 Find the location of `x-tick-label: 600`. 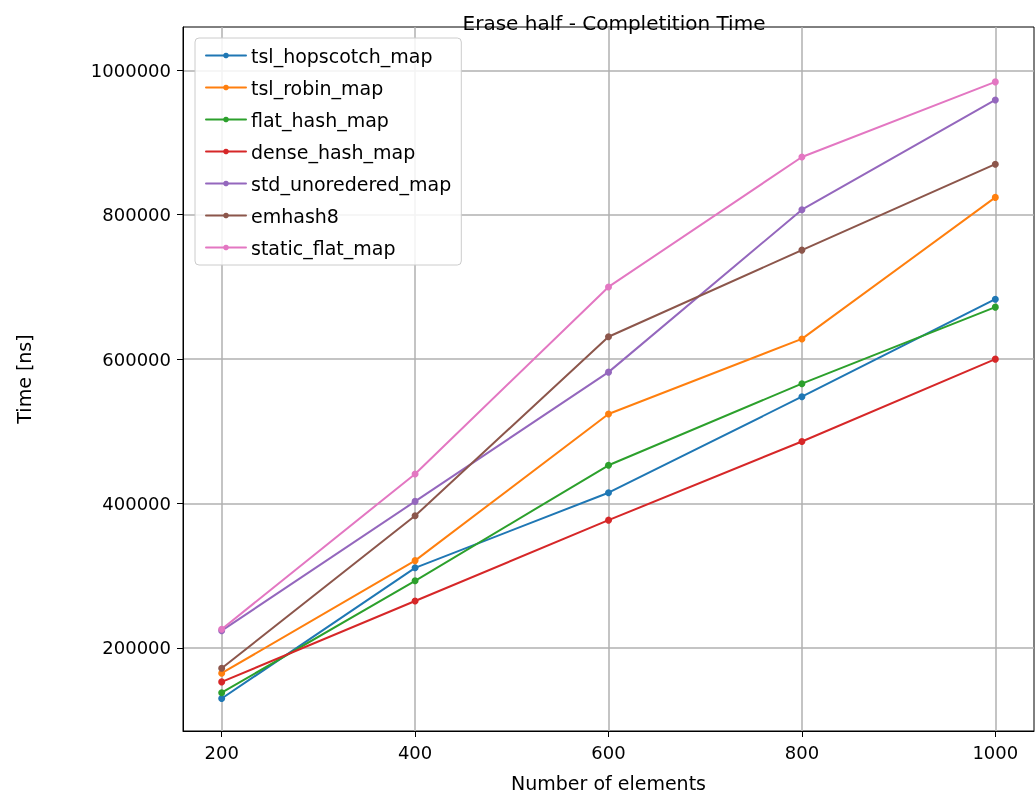

x-tick-label: 600 is located at coordinates (608, 752).